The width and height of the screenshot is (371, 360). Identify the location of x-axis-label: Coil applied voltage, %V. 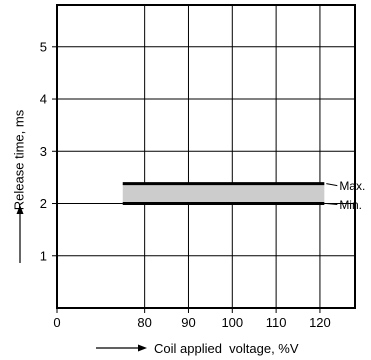
(226, 348).